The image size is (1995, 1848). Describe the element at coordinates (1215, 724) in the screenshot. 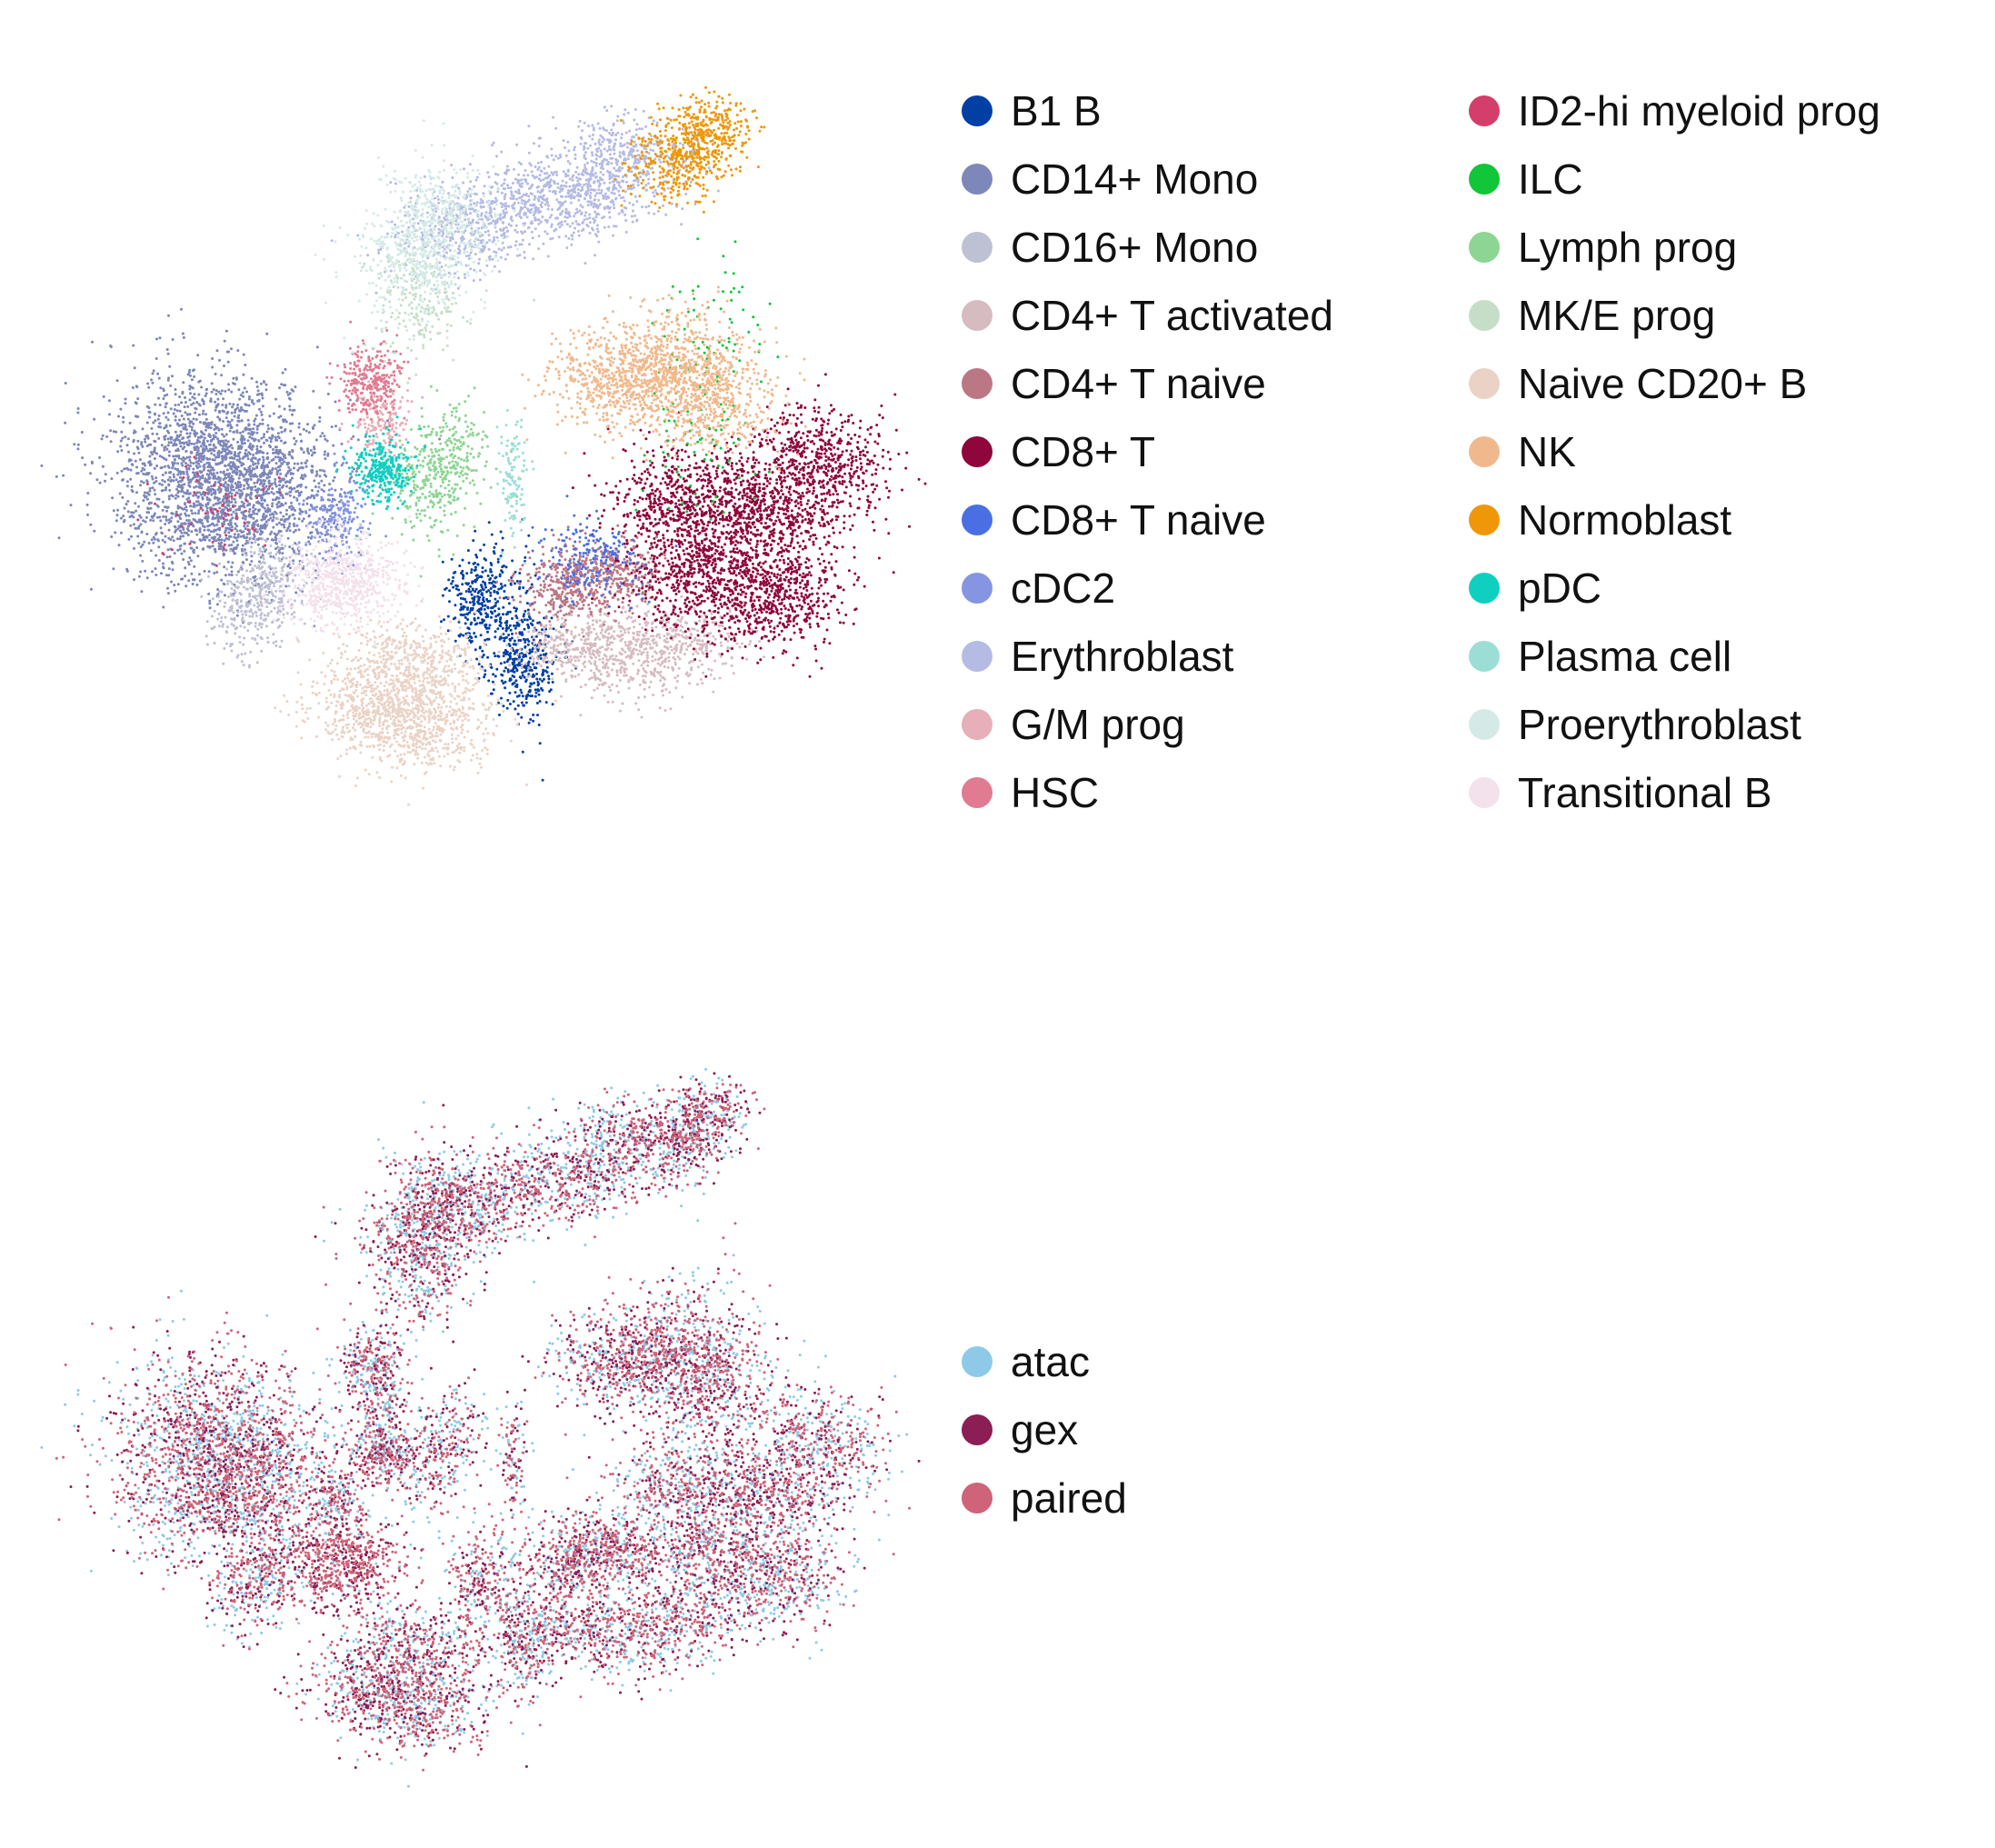

I see `legend-item-g-m-prog: G/M prog` at that location.